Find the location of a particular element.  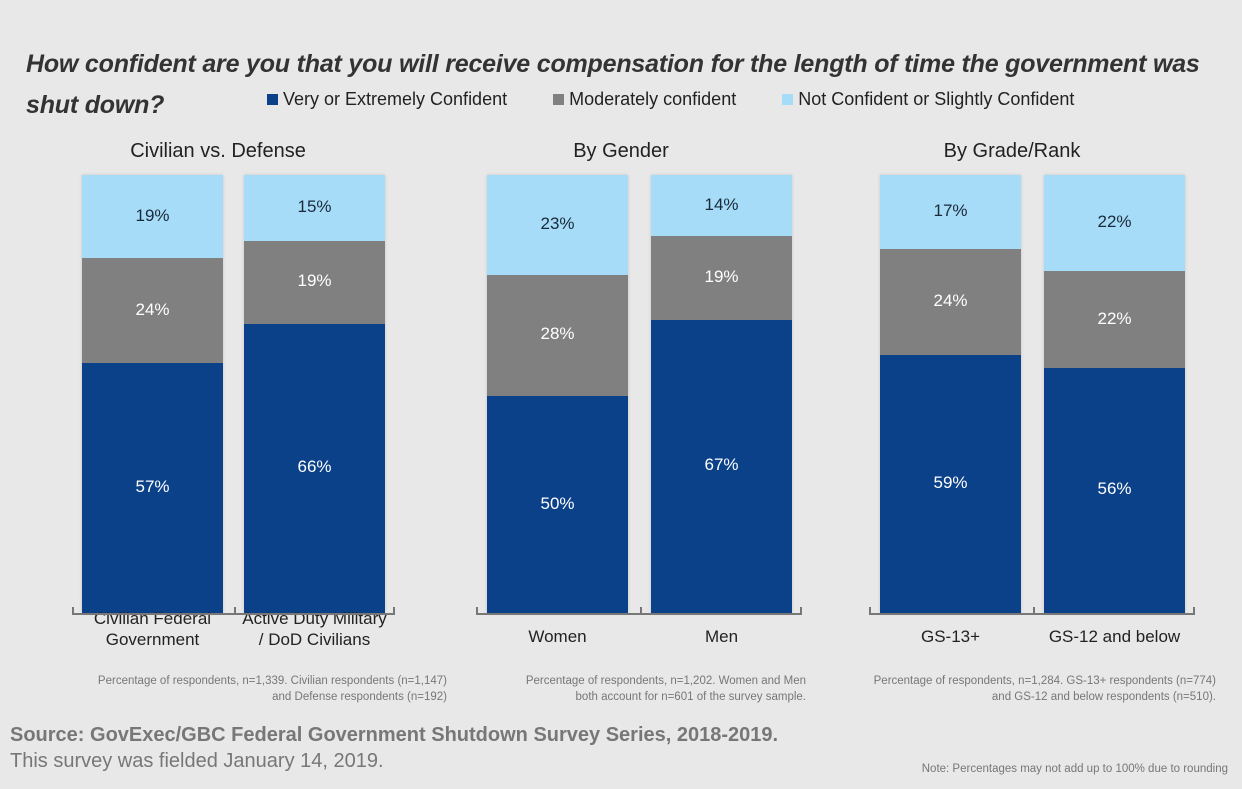

data-label: 57% is located at coordinates (152, 487).